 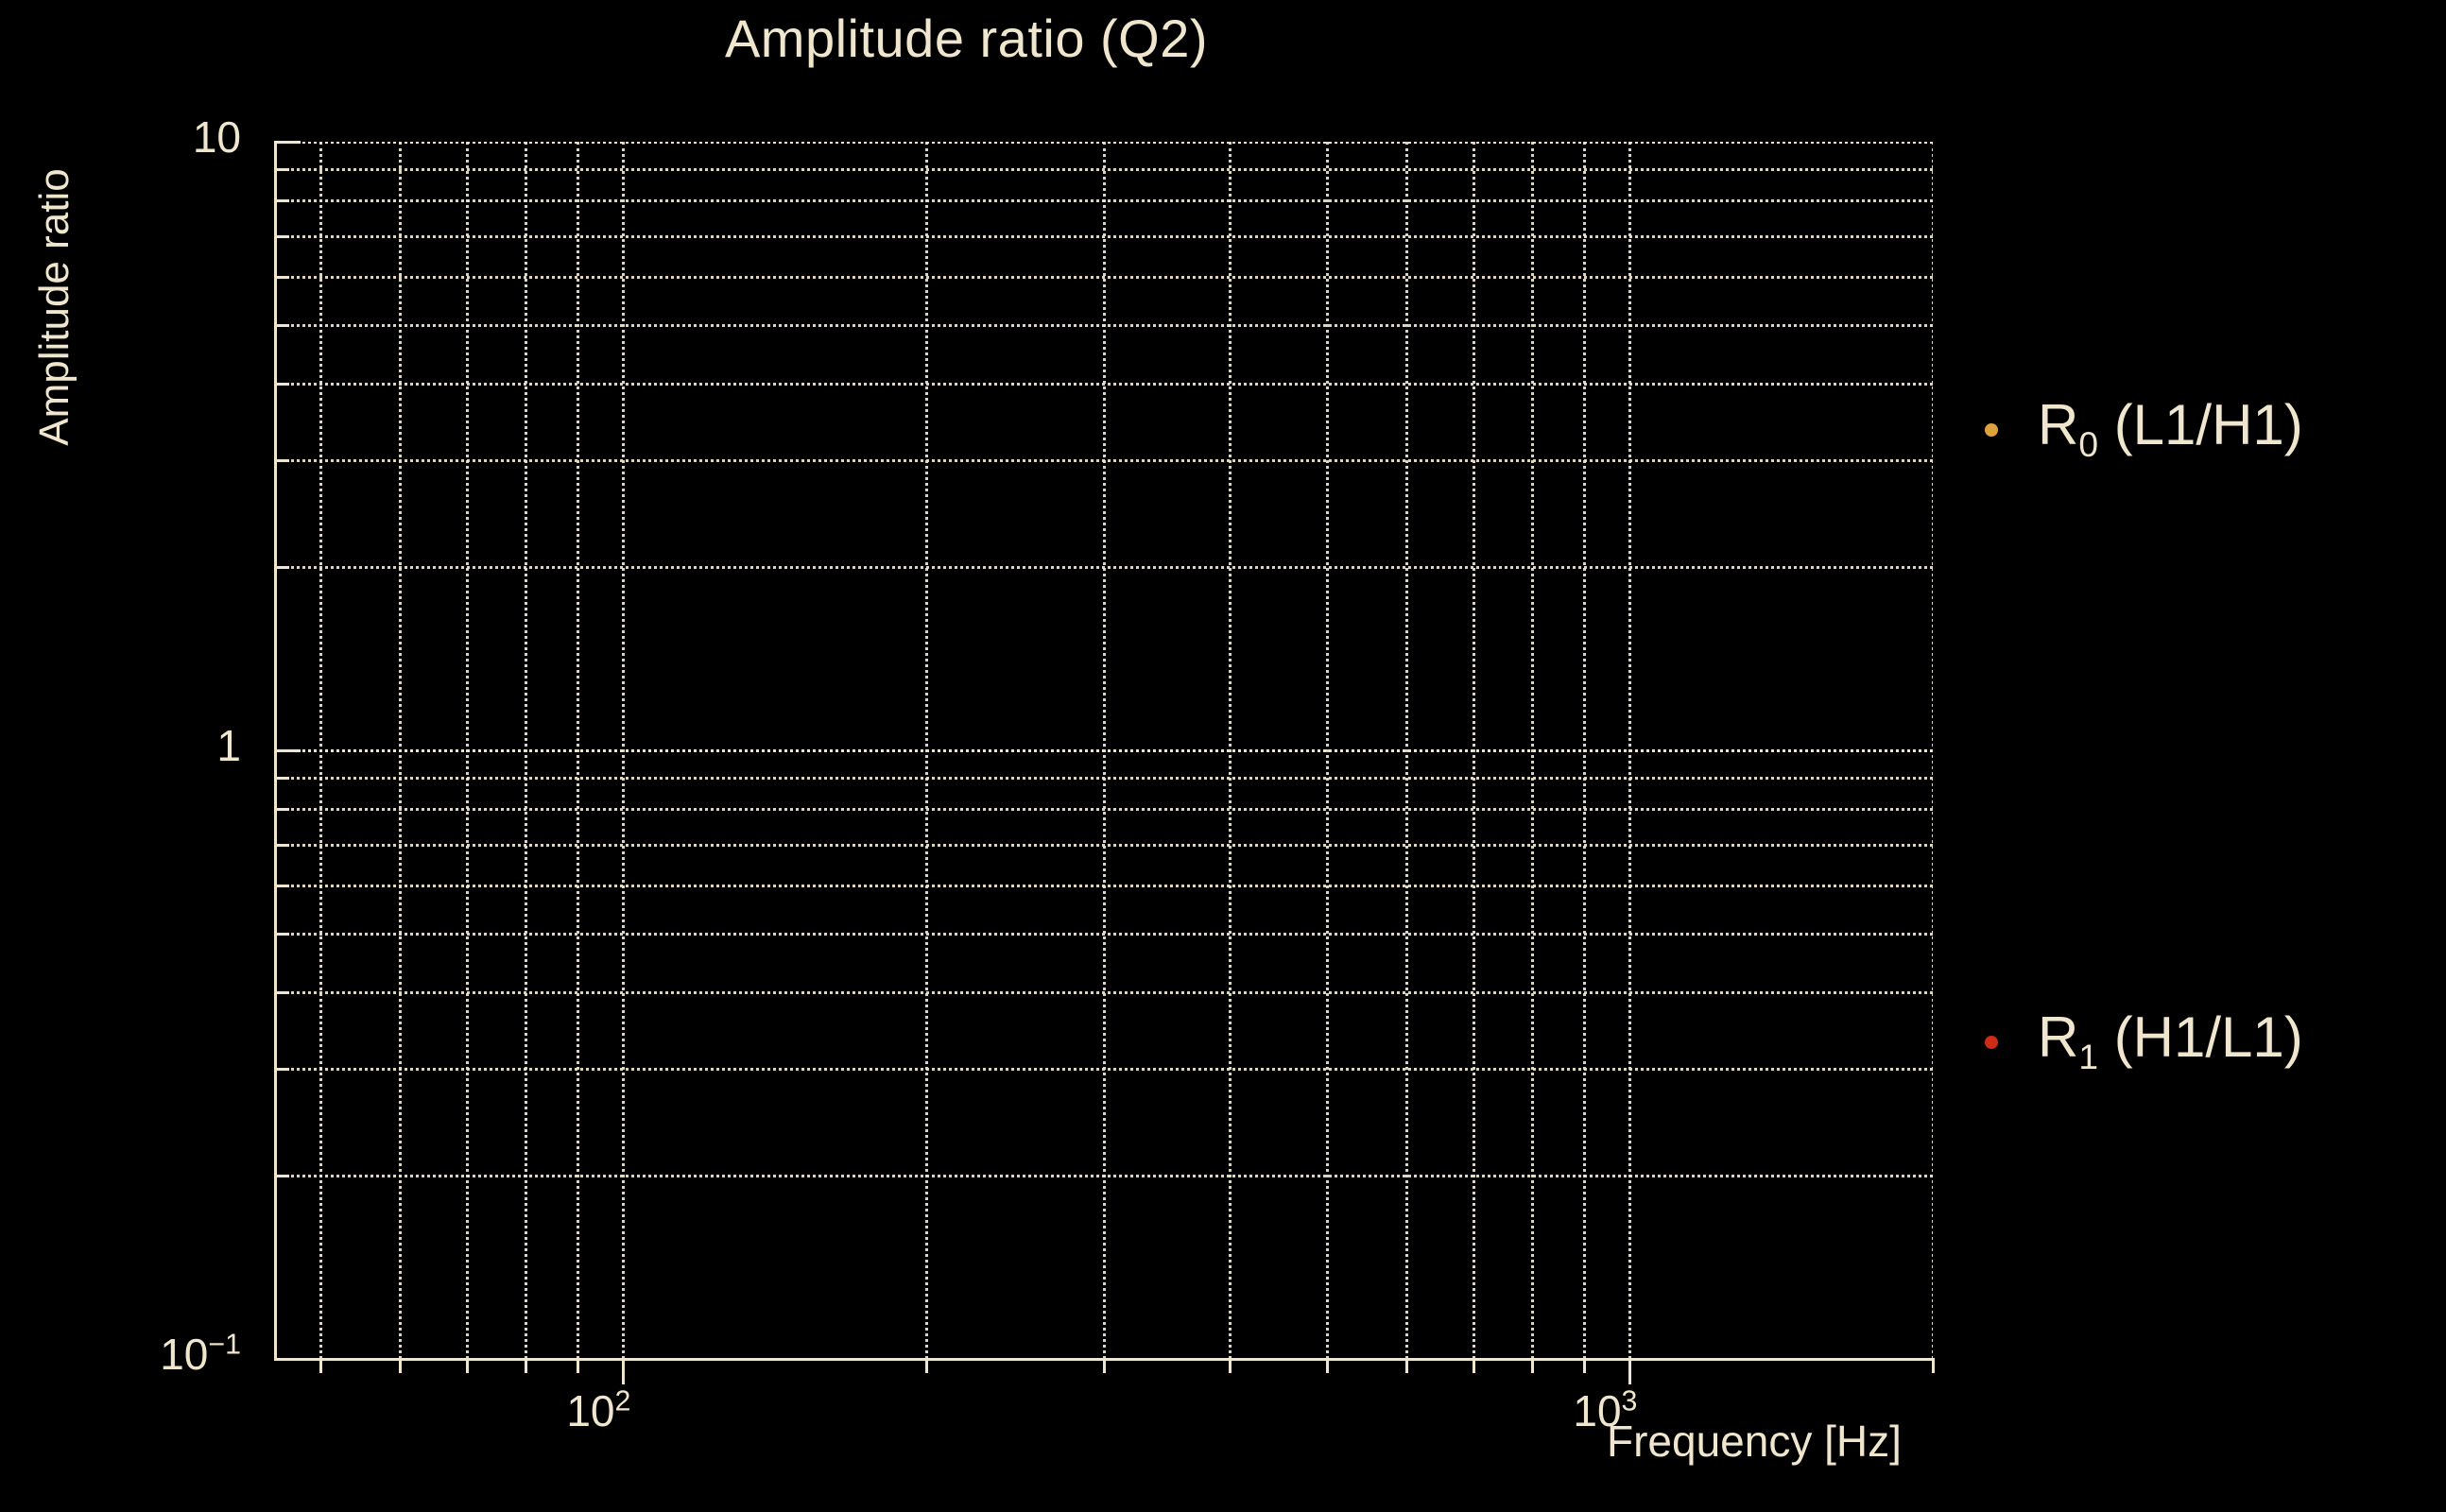 What do you see at coordinates (201, 1354) in the screenshot?
I see `y-axis-label: 10−1` at bounding box center [201, 1354].